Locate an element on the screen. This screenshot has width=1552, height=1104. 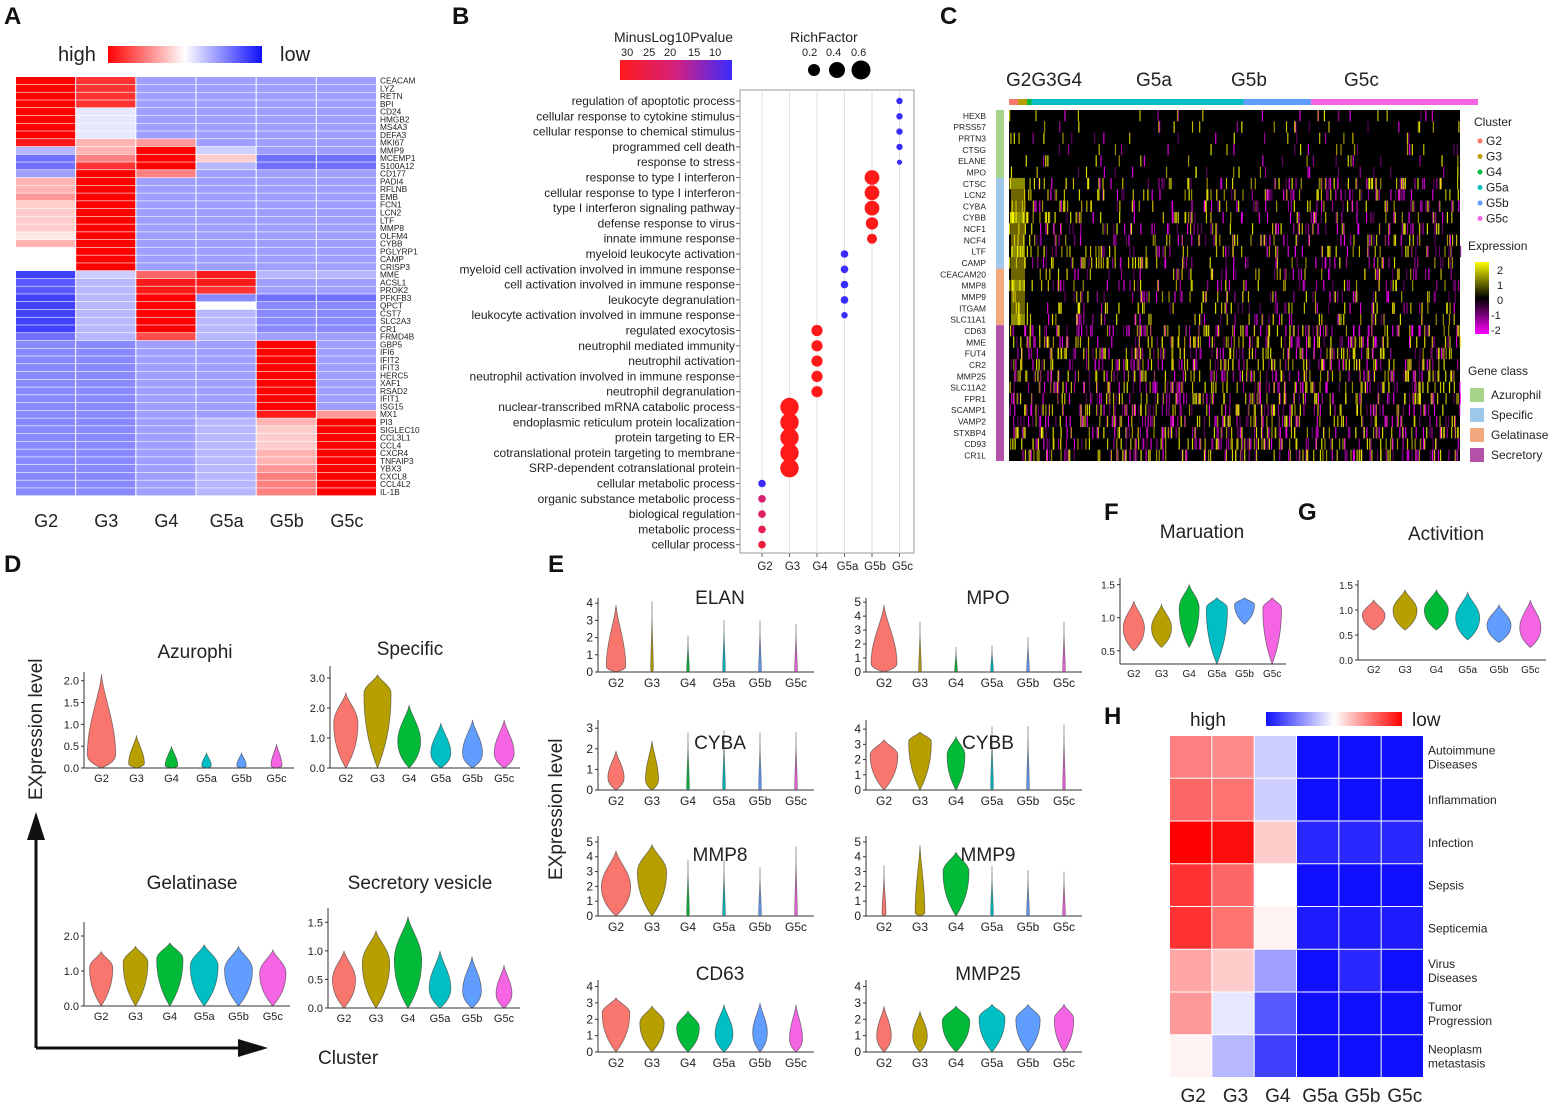
expression-tick: -1 is located at coordinates (1496, 316).